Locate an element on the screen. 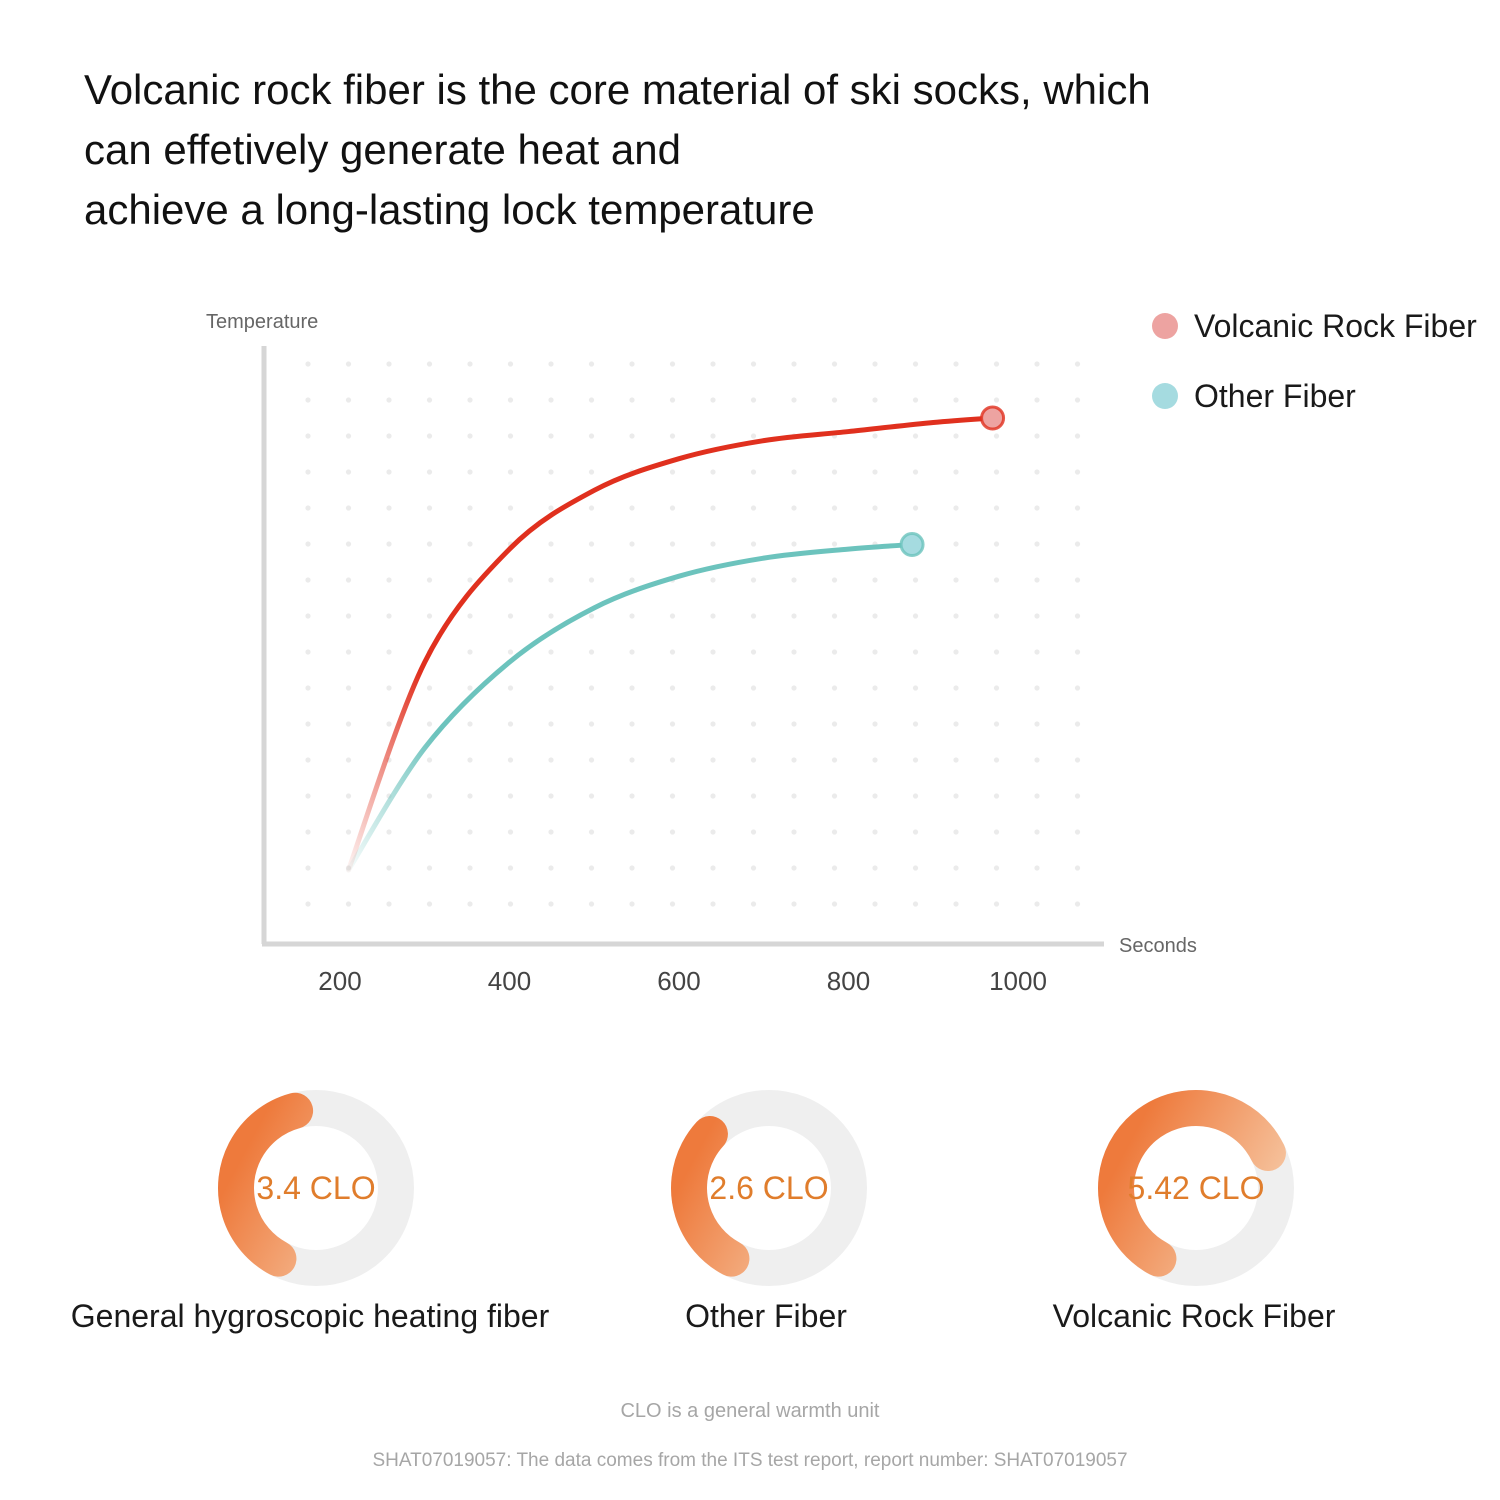 The height and width of the screenshot is (1500, 1500). clo-value-other: 2.6 CLO is located at coordinates (769, 1187).